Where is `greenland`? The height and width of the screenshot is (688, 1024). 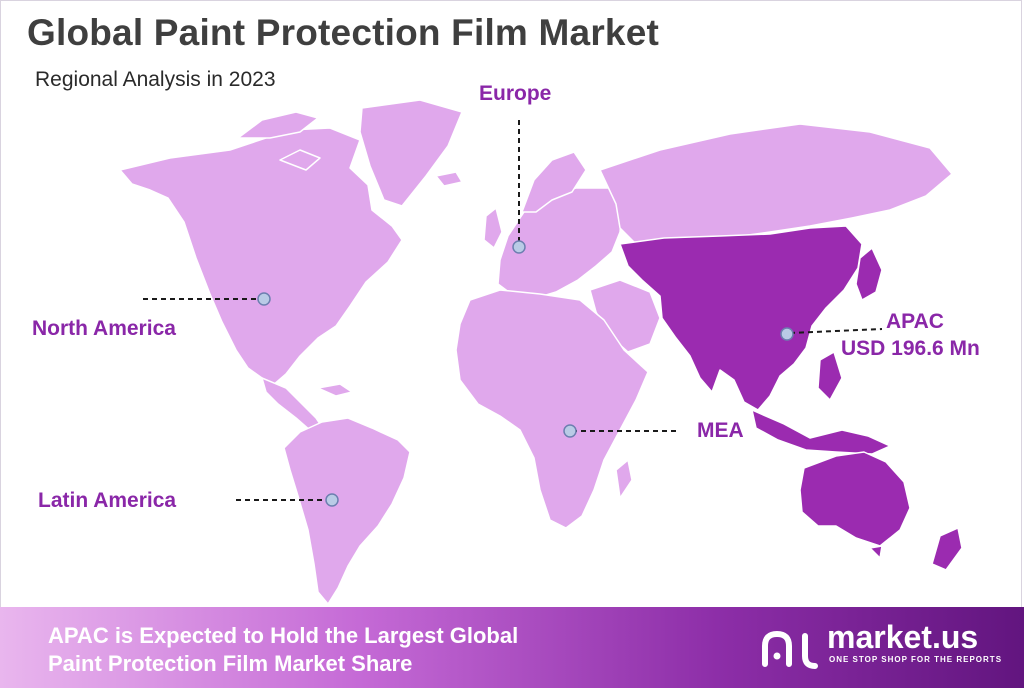 greenland is located at coordinates (411, 153).